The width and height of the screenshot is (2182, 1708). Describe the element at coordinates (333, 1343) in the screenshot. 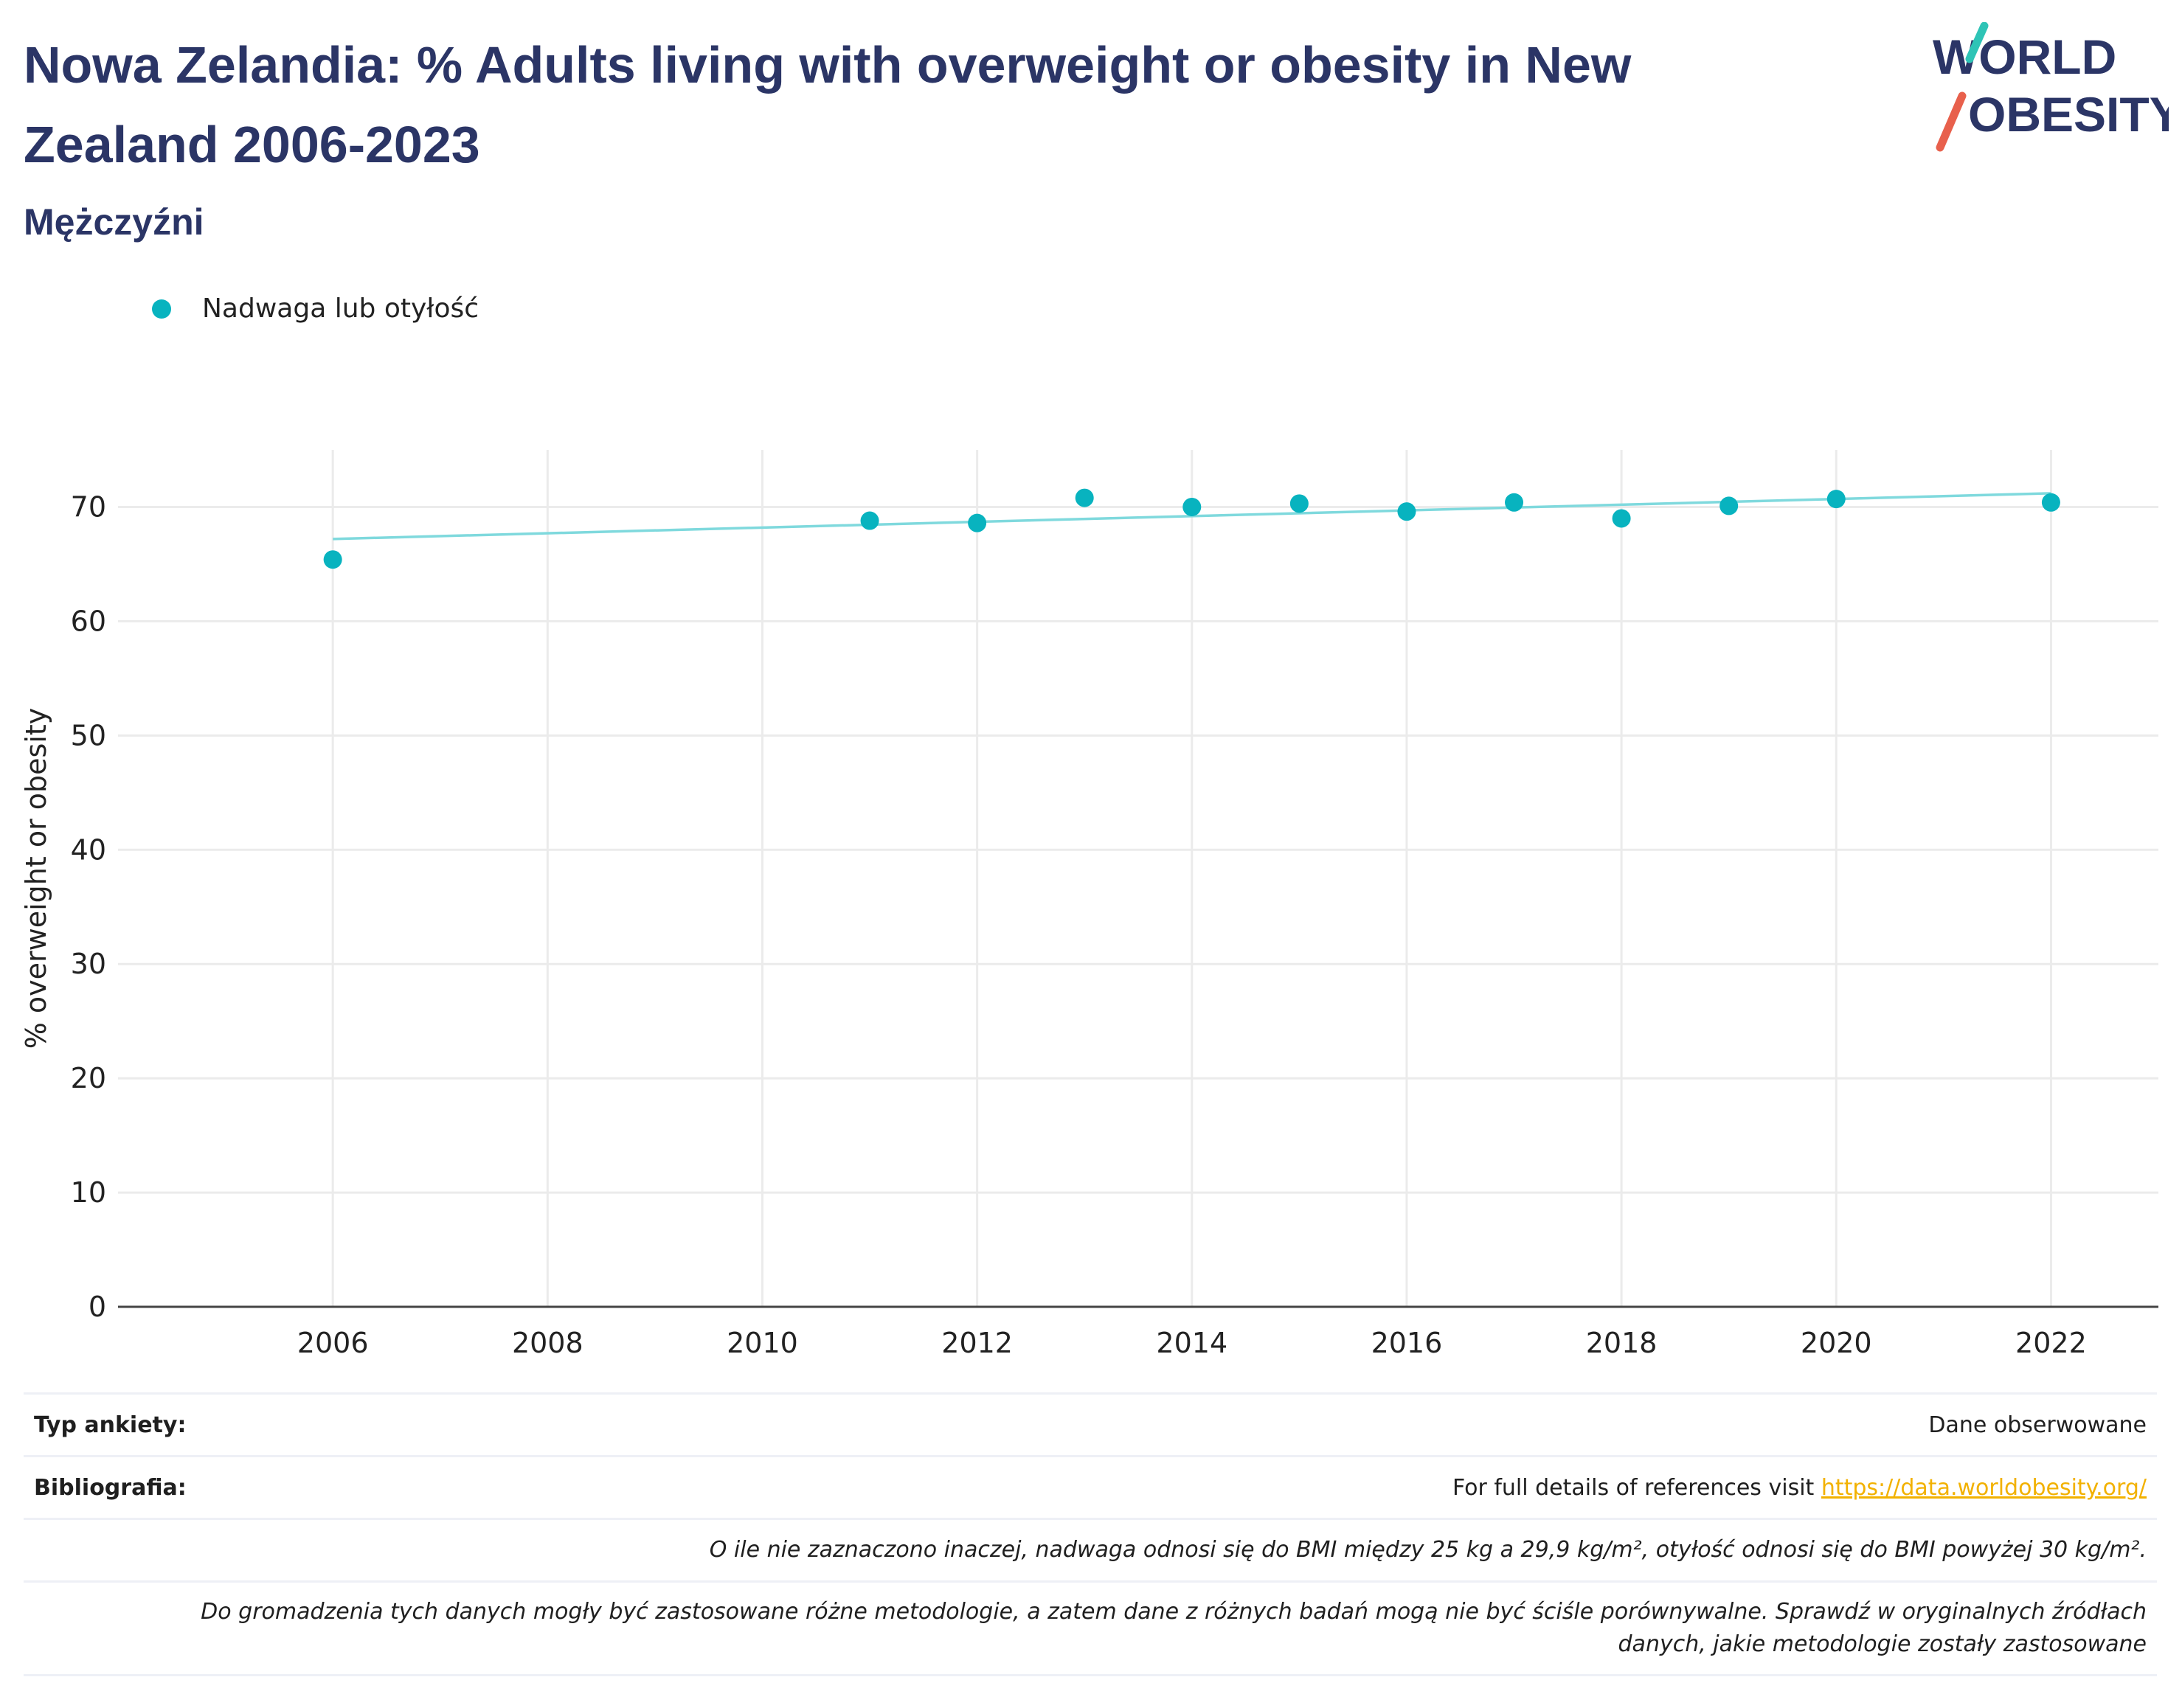

I see `x-tick-label: 2006` at that location.